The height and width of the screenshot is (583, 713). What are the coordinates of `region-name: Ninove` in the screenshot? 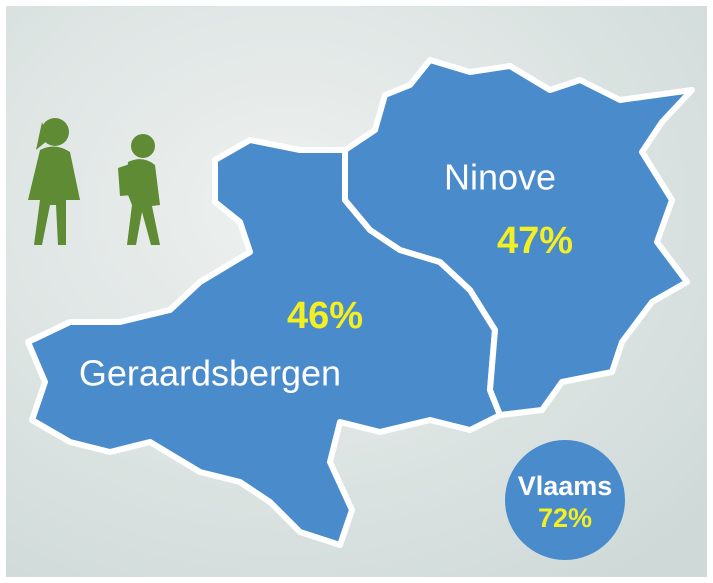 It's located at (500, 177).